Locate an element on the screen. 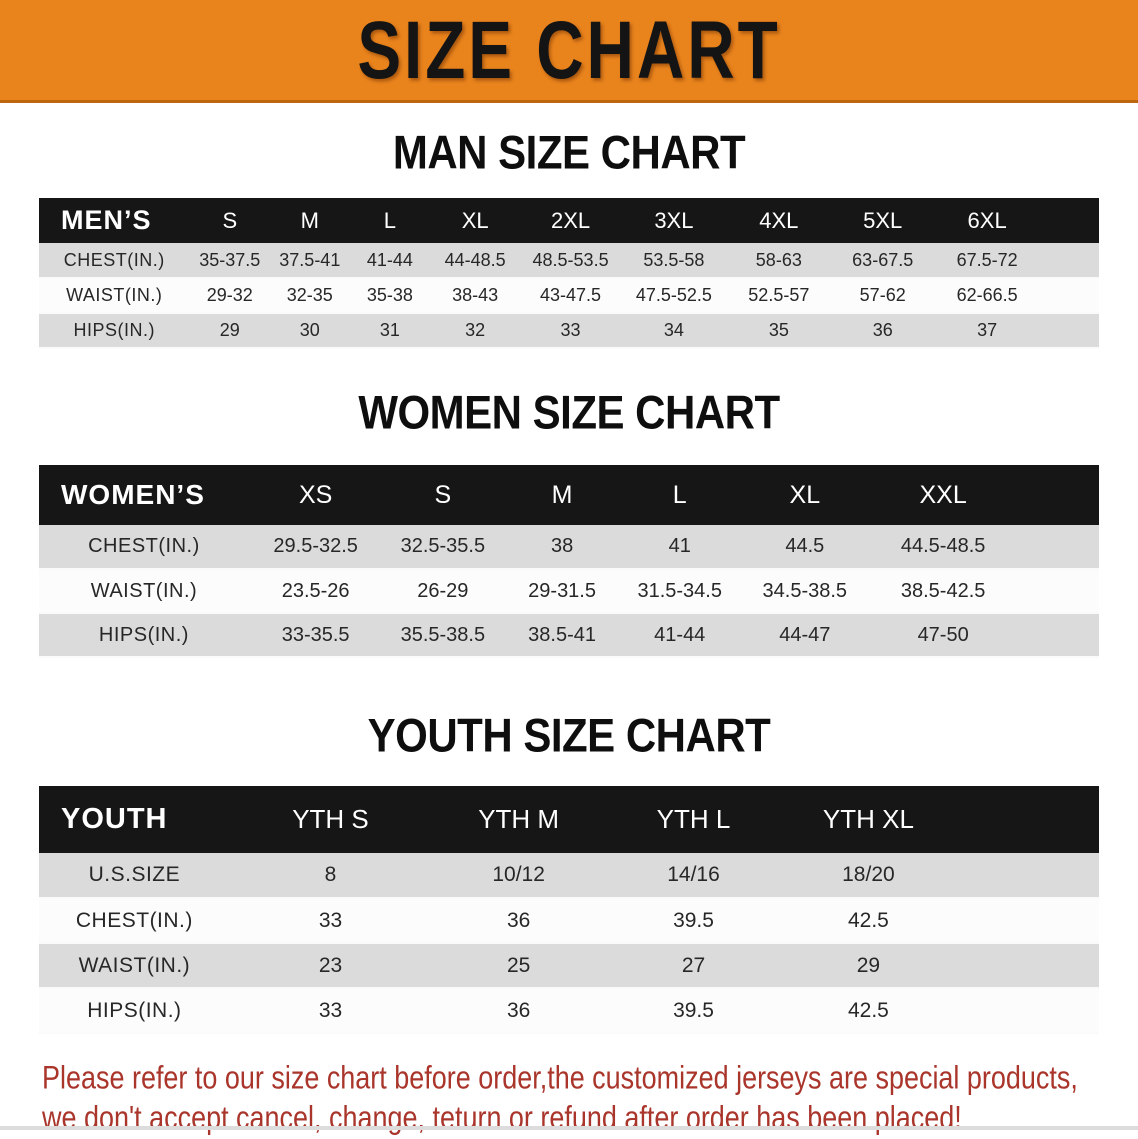 Image resolution: width=1138 pixels, height=1139 pixels. cell: 37 is located at coordinates (987, 330).